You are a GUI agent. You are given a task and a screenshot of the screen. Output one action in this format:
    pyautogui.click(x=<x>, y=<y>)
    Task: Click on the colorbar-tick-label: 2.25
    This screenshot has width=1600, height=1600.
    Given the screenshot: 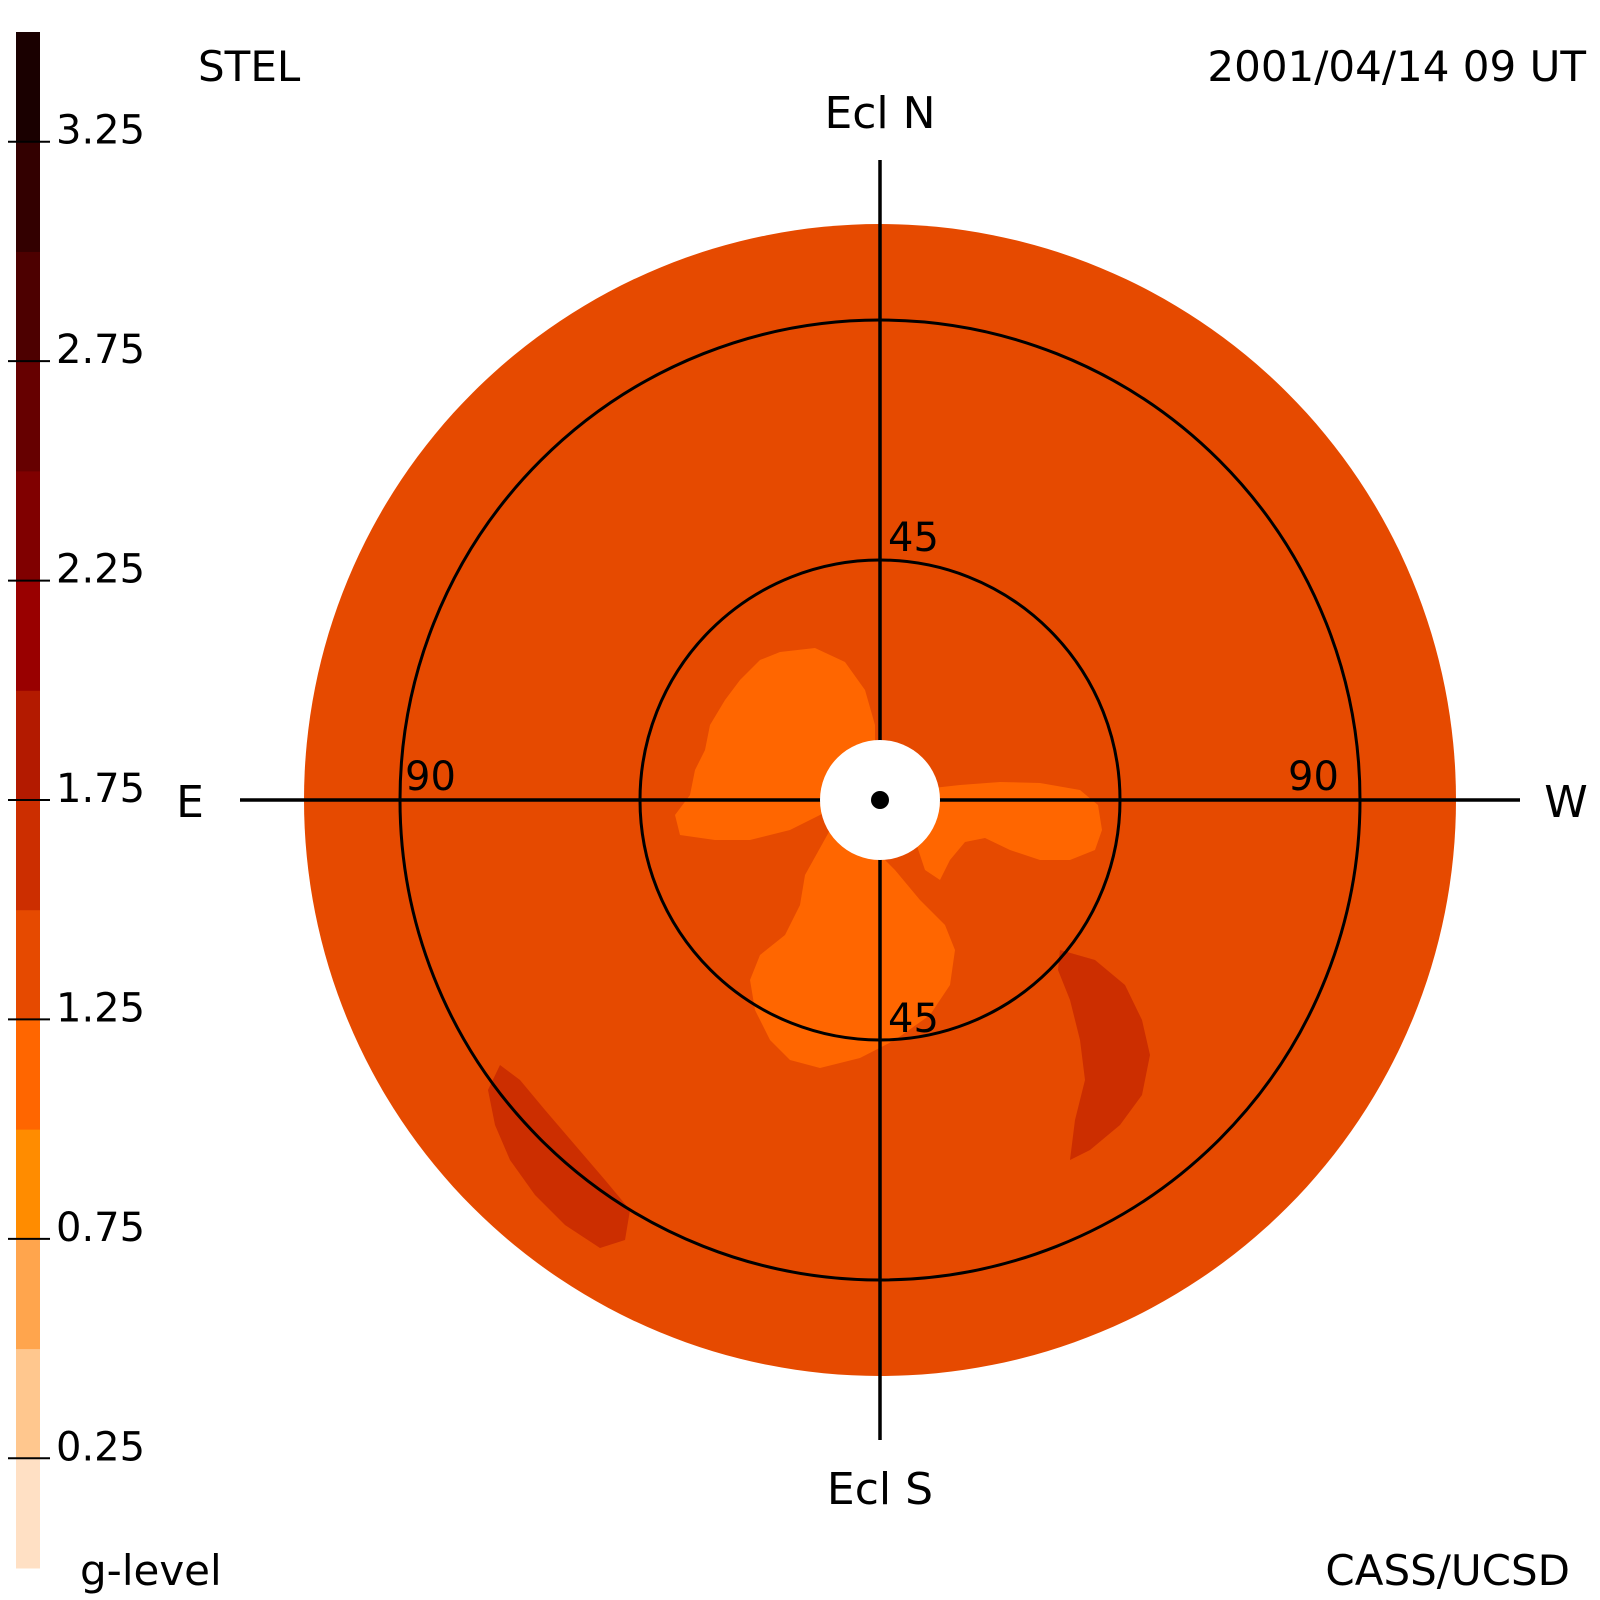 What is the action you would take?
    pyautogui.click(x=100, y=570)
    